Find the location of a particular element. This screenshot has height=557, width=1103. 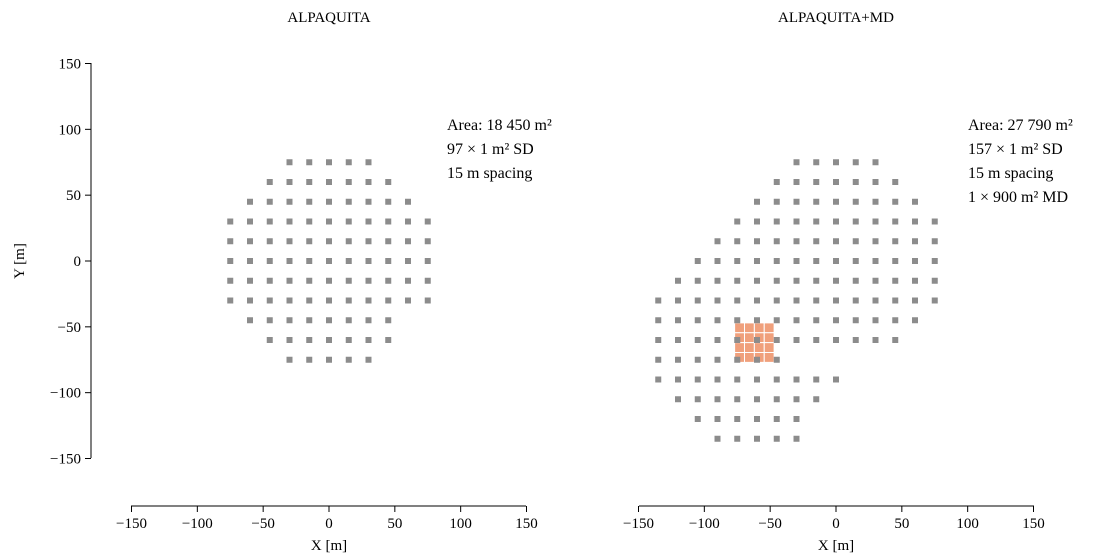

annotation-md: 1 × 900 m² MD is located at coordinates (1018, 197).